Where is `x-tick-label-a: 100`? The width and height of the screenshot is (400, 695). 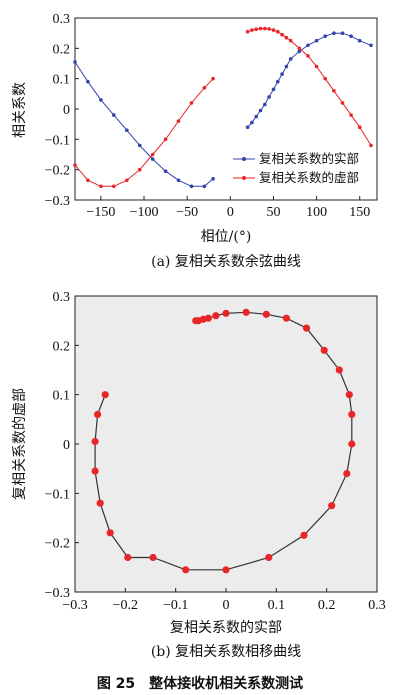 x-tick-label-a: 100 is located at coordinates (316, 212).